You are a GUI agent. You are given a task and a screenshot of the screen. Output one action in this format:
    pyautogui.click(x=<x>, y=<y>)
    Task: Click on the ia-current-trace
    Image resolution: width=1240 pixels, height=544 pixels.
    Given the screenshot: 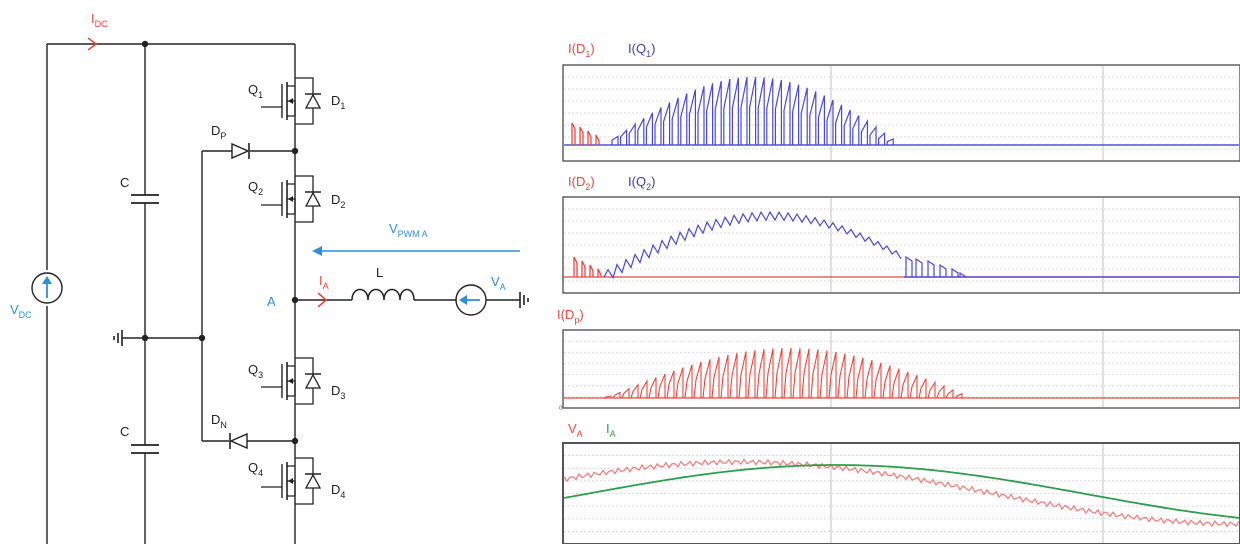 What is the action you would take?
    pyautogui.click(x=901, y=491)
    